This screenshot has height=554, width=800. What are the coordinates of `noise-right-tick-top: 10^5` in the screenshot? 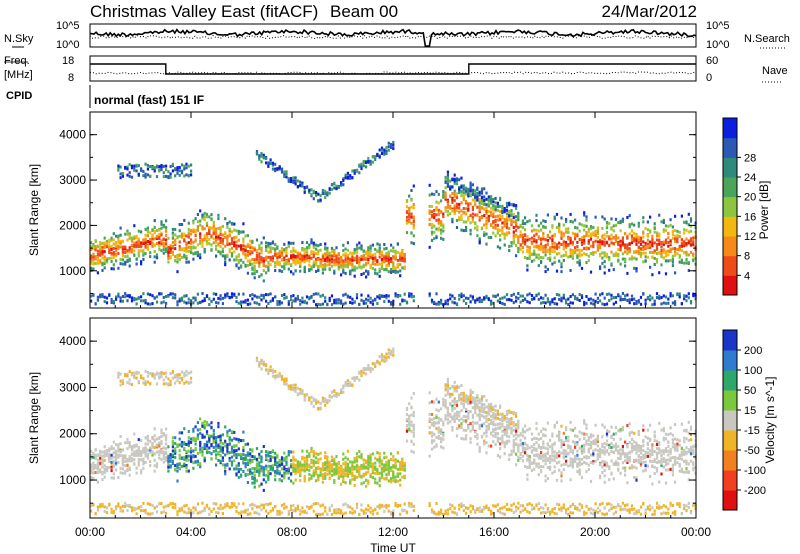 It's located at (718, 26).